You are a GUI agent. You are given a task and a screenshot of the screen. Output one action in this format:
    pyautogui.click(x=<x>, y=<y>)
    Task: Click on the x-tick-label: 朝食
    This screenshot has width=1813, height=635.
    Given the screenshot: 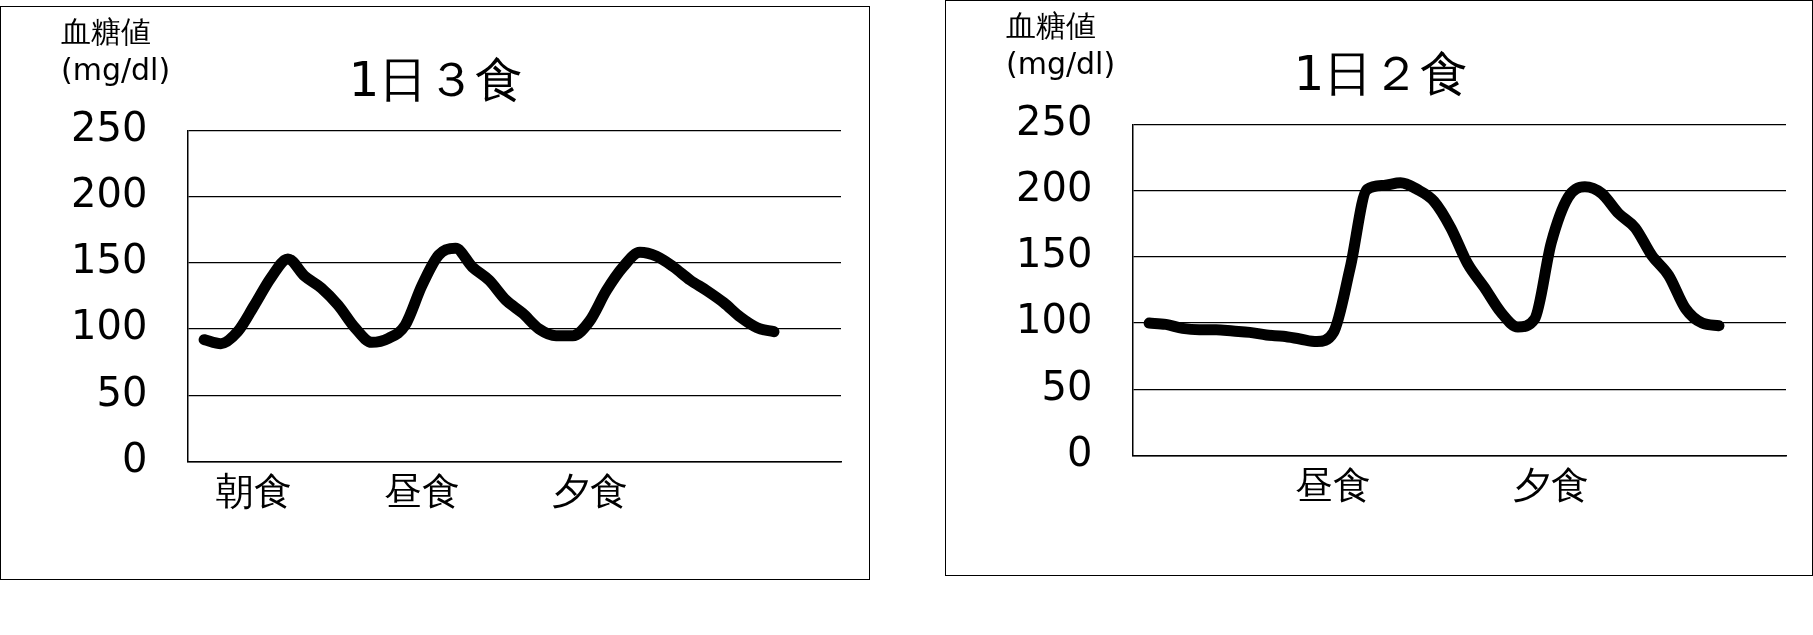 What is the action you would take?
    pyautogui.click(x=254, y=491)
    